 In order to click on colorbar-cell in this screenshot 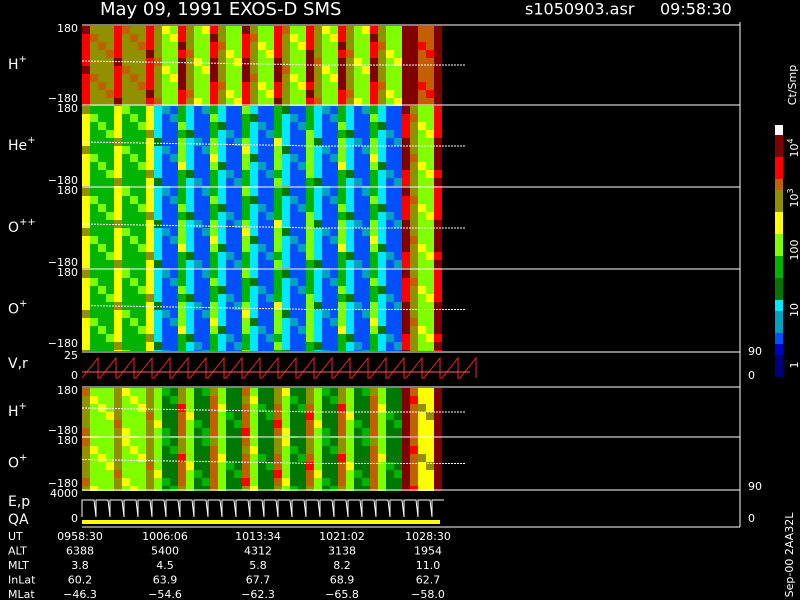, I will do `click(779, 338)`.